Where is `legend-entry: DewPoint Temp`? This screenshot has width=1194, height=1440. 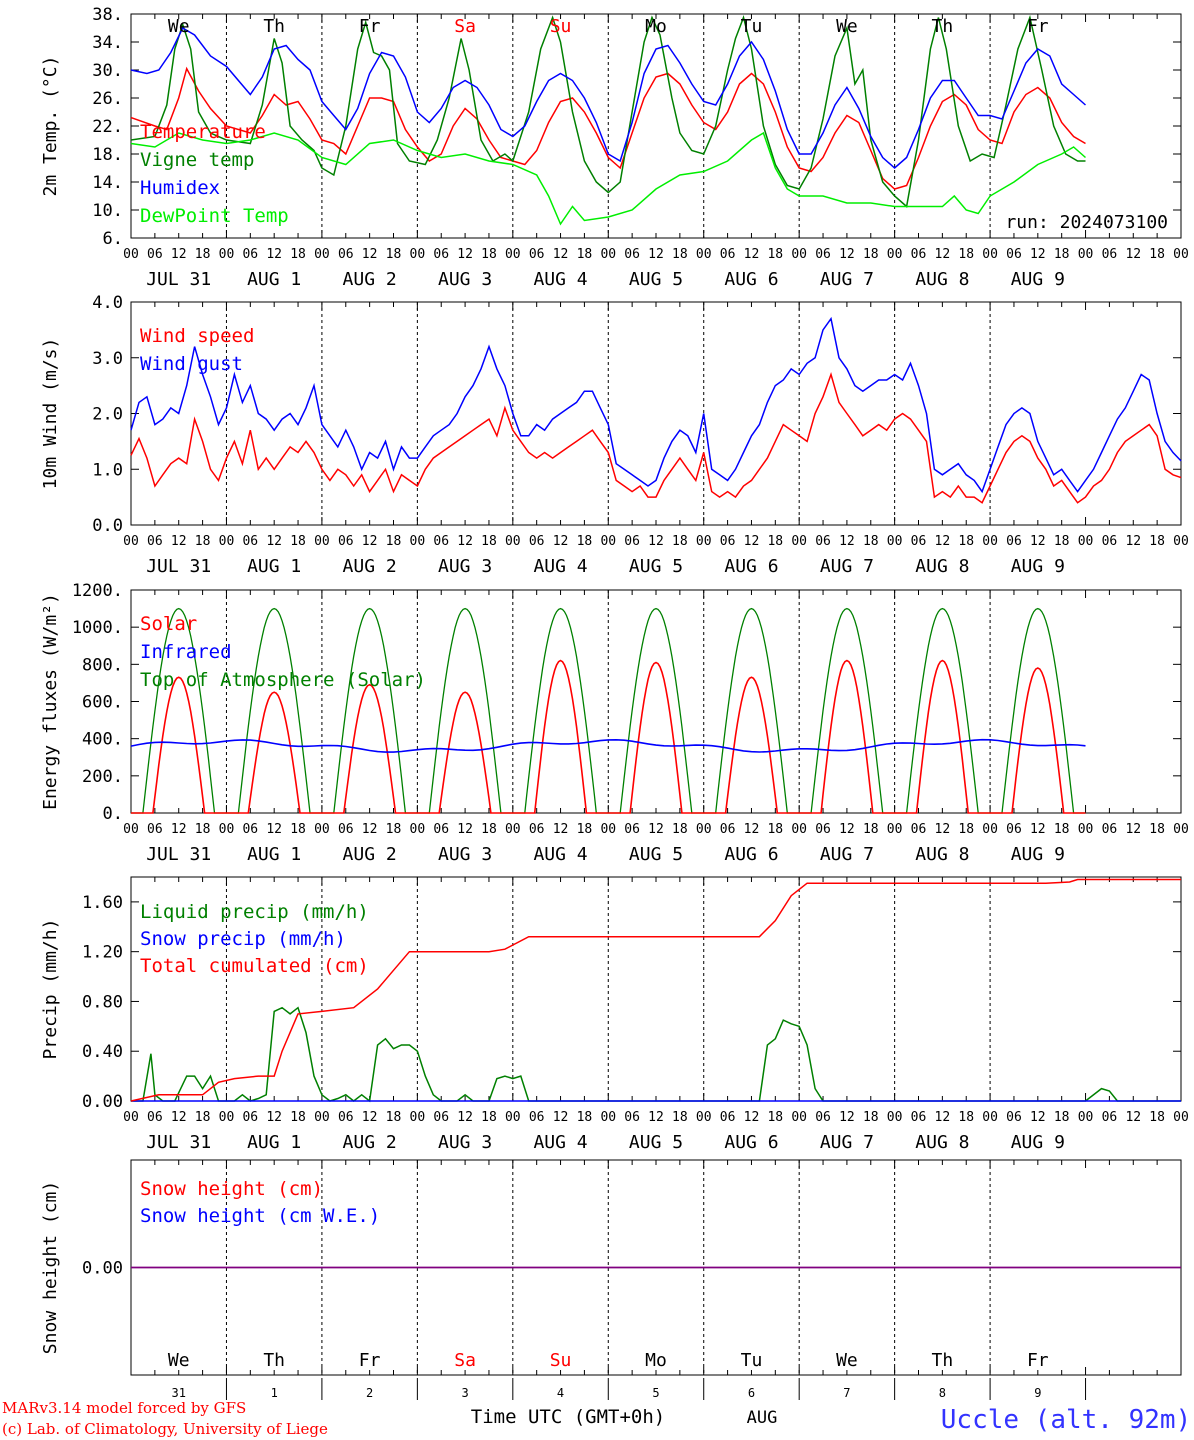
legend-entry: DewPoint Temp is located at coordinates (214, 216).